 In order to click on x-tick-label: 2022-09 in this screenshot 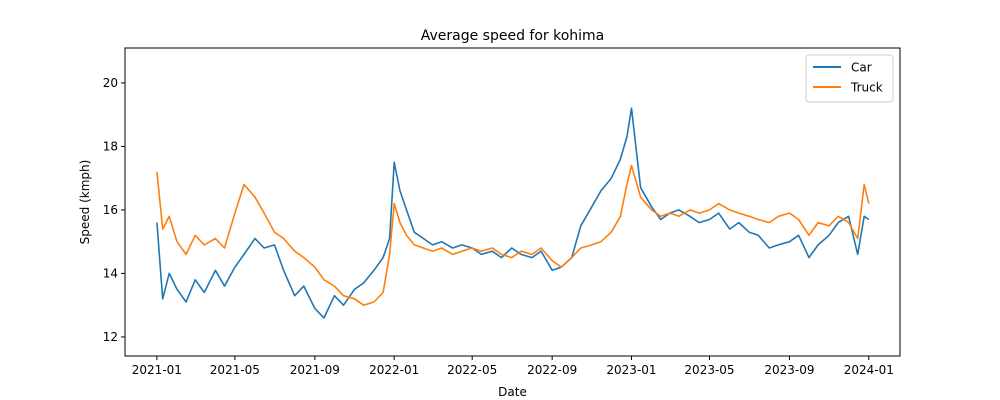, I will do `click(552, 370)`.